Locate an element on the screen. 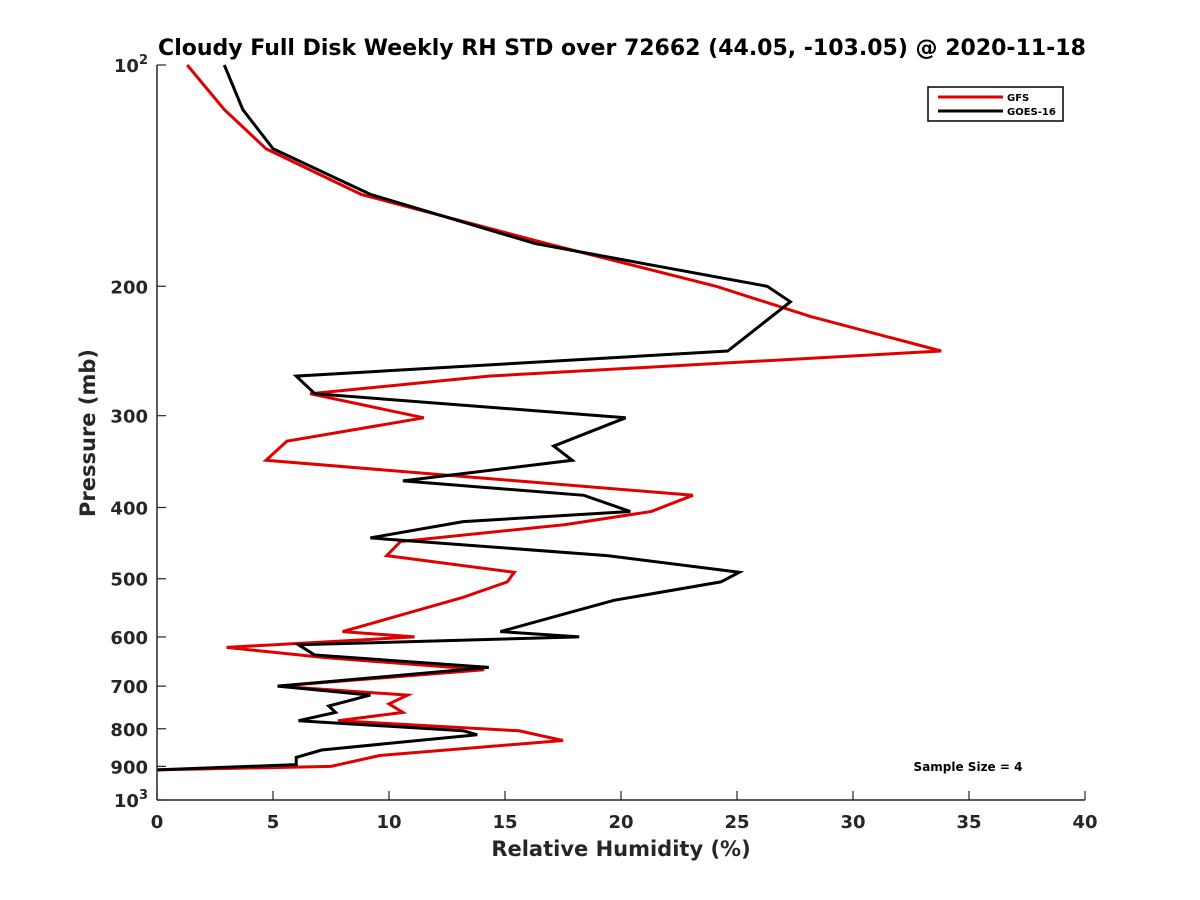 This screenshot has width=1200, height=900. y-tick-label: 10³ is located at coordinates (131, 800).